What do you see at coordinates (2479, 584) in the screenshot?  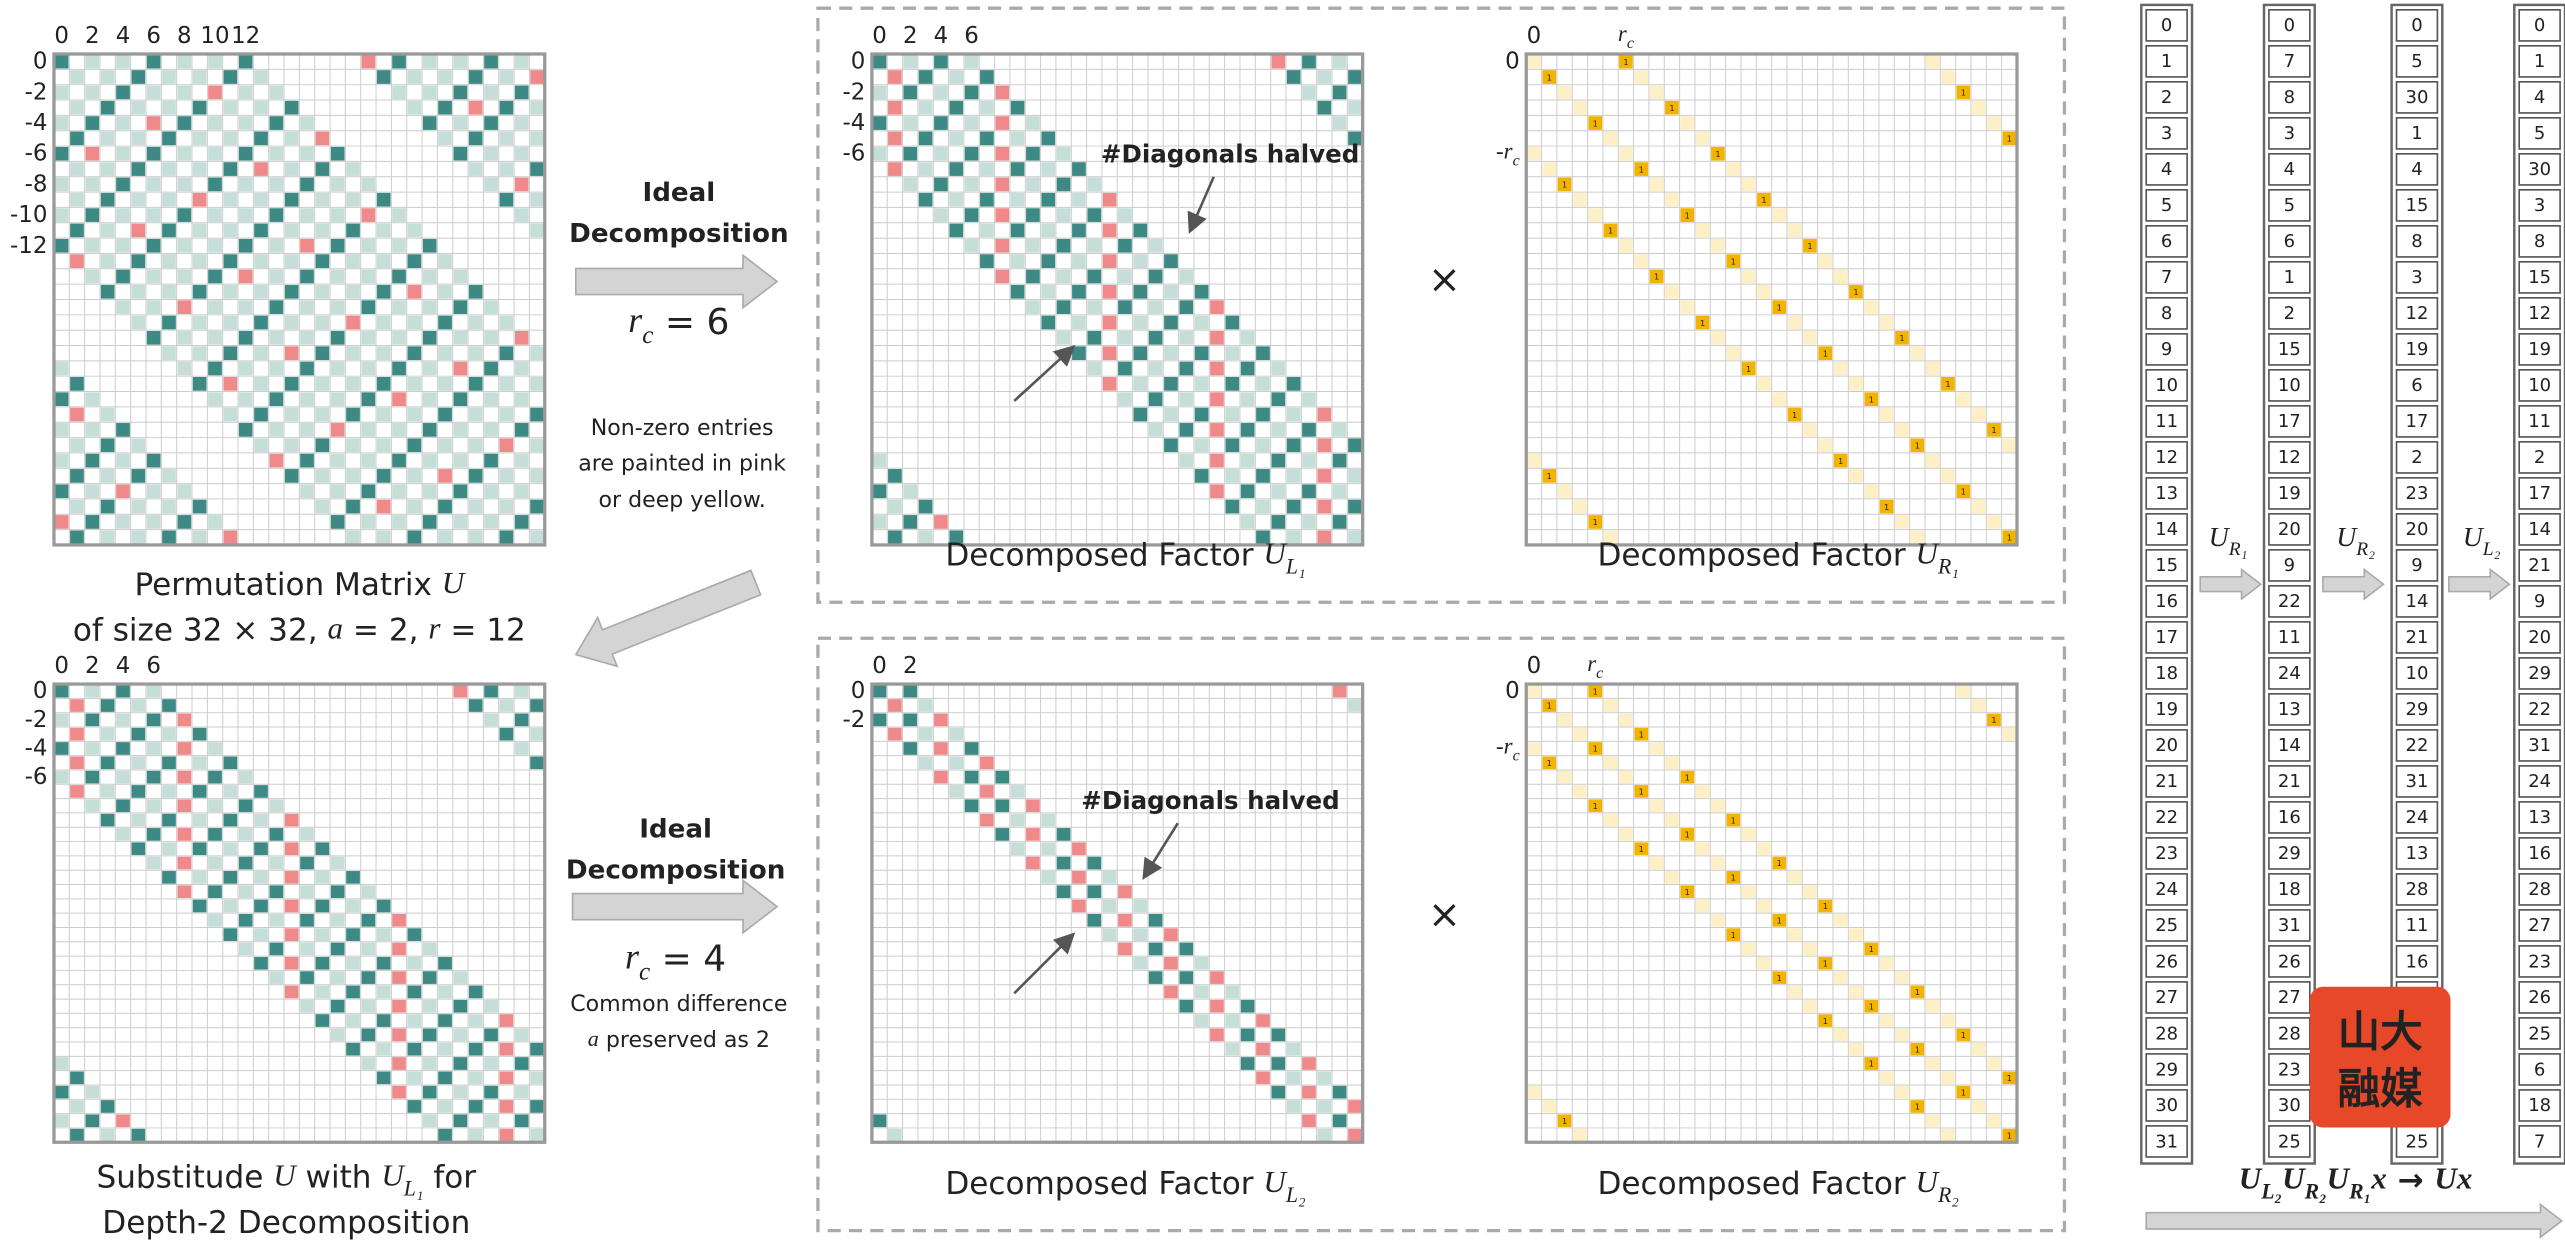 I see `block-arrow` at bounding box center [2479, 584].